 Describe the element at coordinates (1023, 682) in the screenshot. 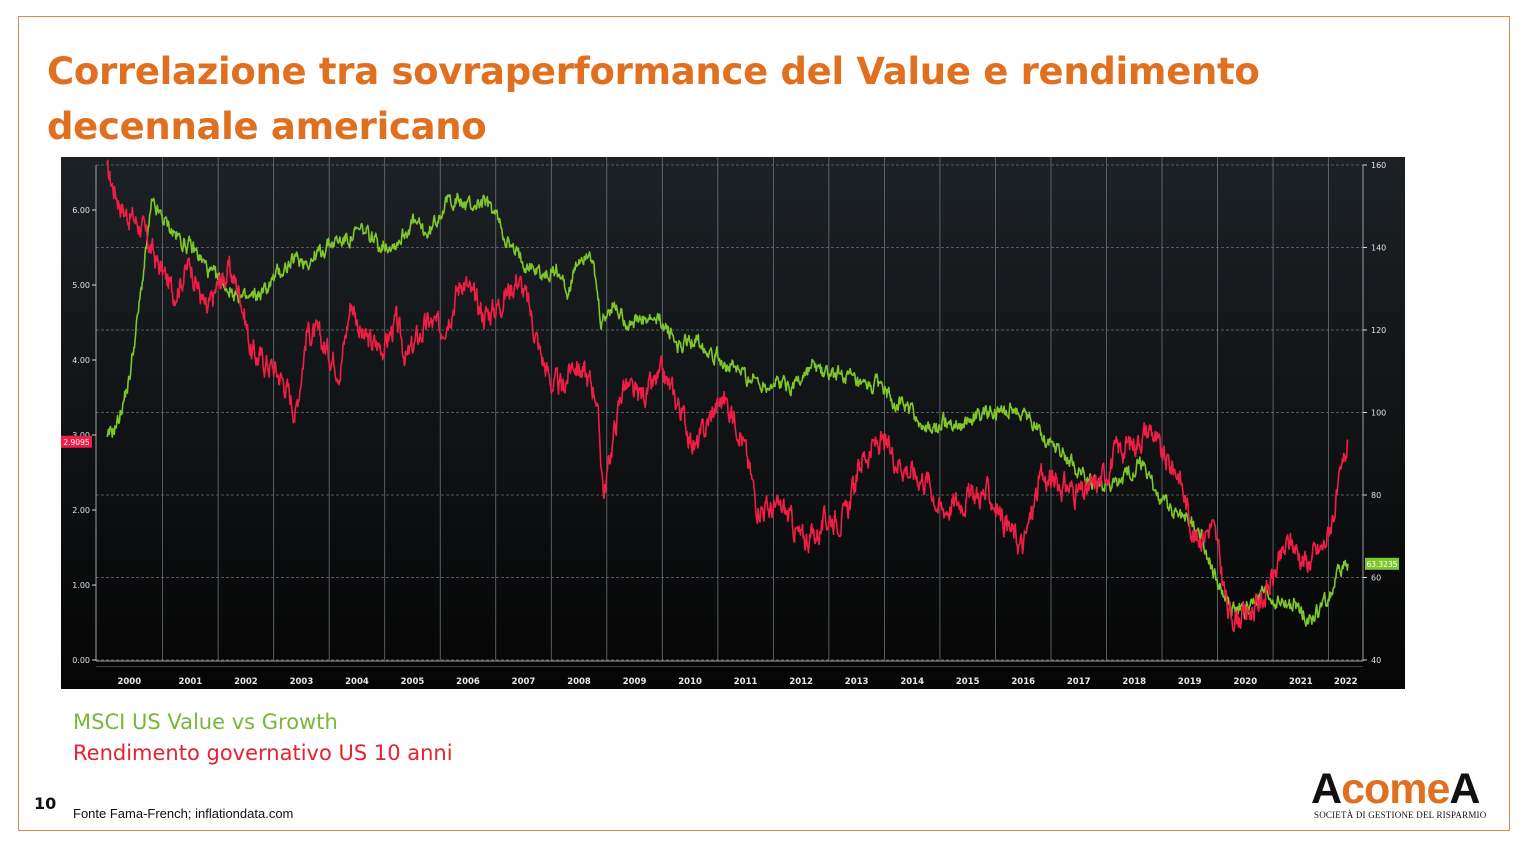

I see `x-axis-tick-label: 2016` at that location.